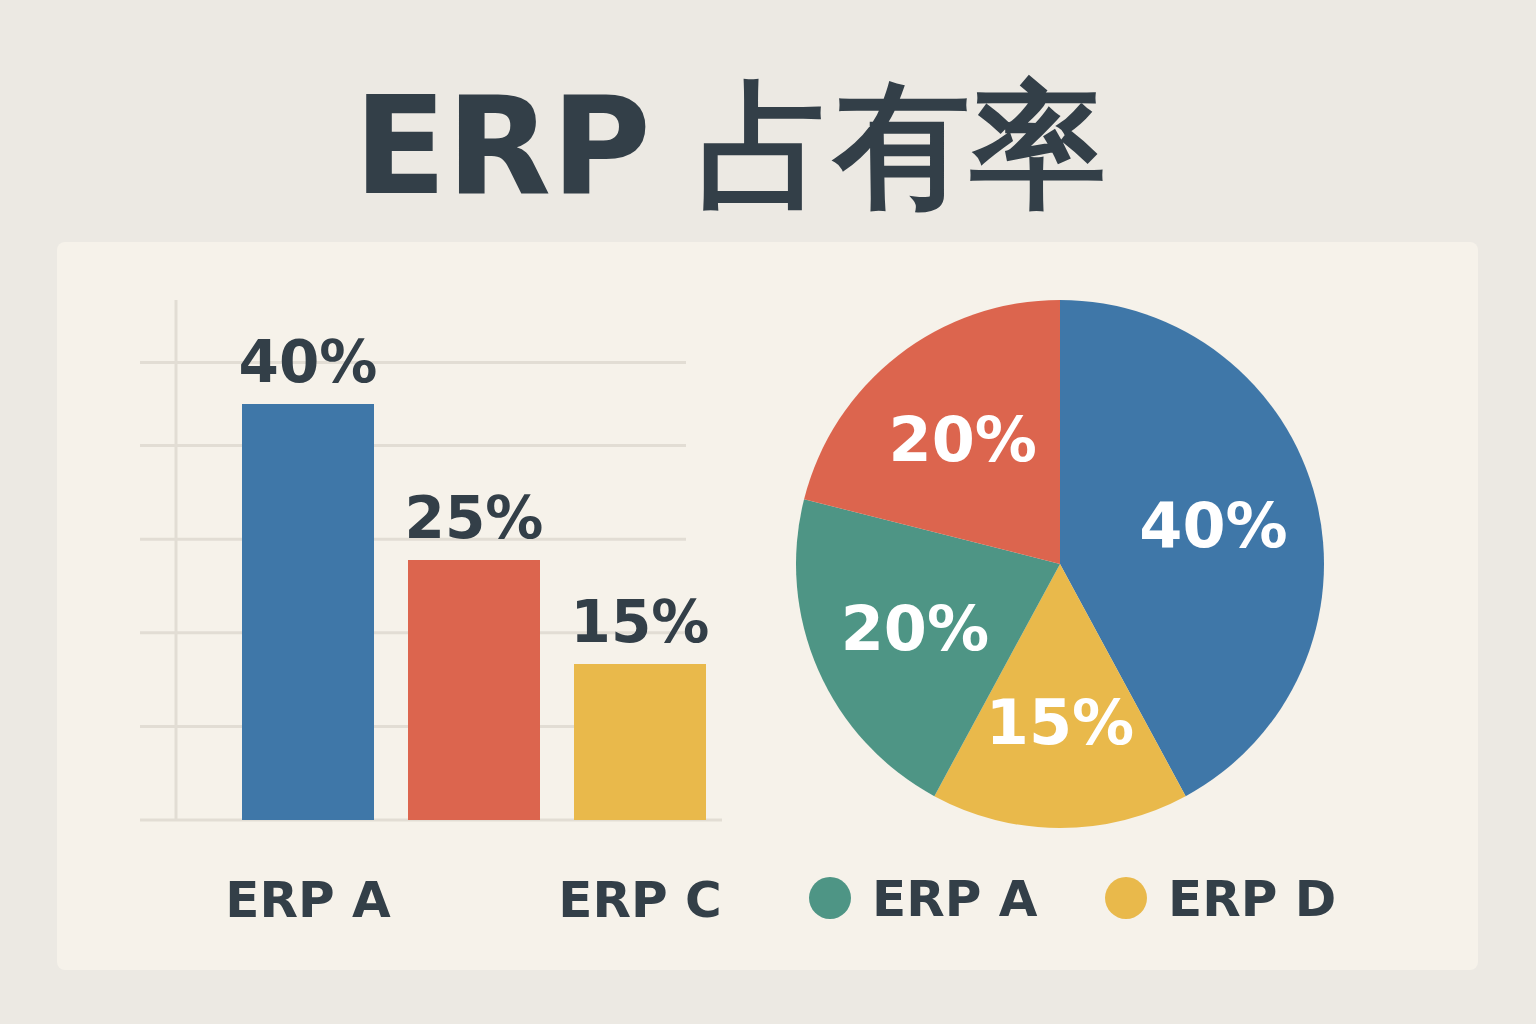 This screenshot has width=1536, height=1024. I want to click on chart-title: ERP 占有率, so click(730, 146).